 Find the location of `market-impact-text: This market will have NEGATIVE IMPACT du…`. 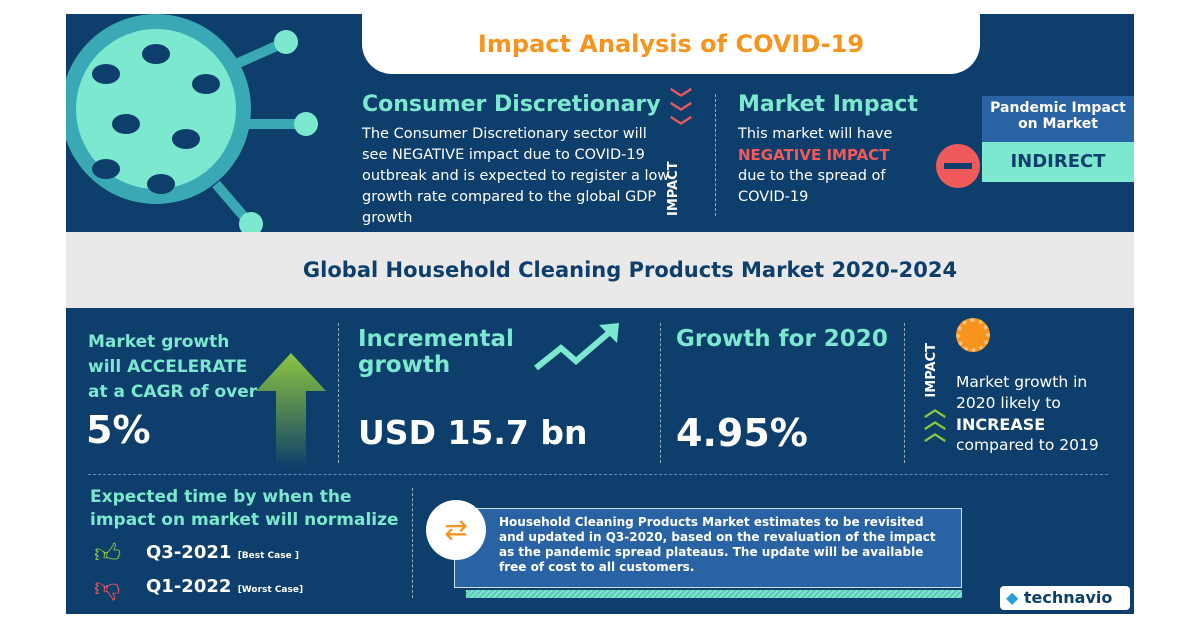

market-impact-text: This market will have NEGATIVE IMPACT du… is located at coordinates (815, 165).